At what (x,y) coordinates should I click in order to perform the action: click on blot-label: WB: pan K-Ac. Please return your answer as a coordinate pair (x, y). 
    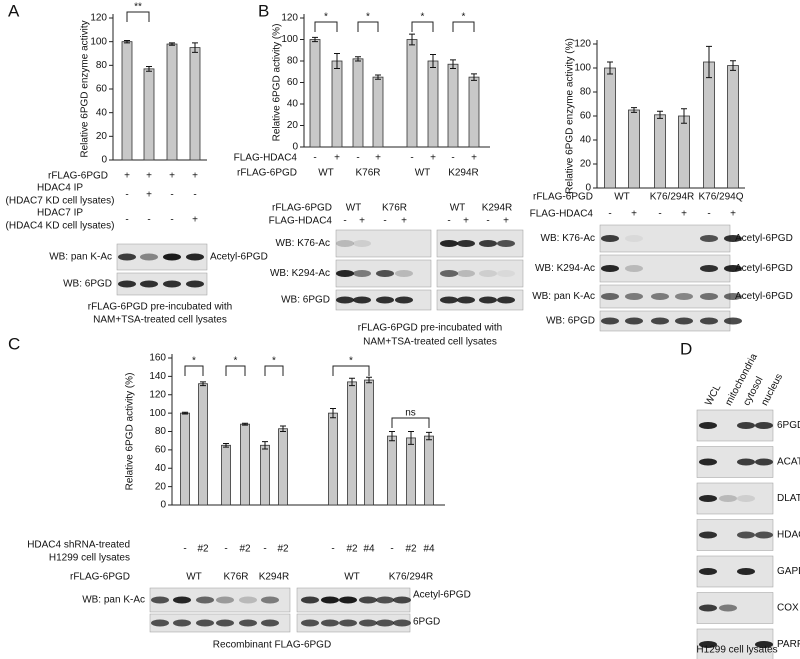
    Looking at the image, I should click on (113, 600).